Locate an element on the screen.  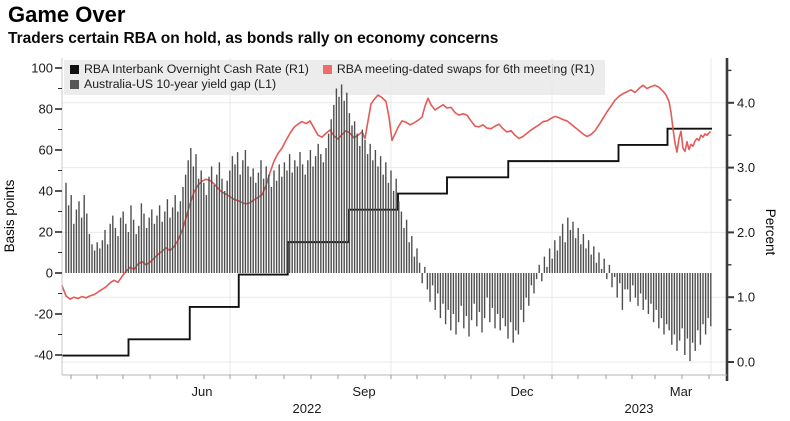
svg-text: 4.0 is located at coordinates (746, 102).